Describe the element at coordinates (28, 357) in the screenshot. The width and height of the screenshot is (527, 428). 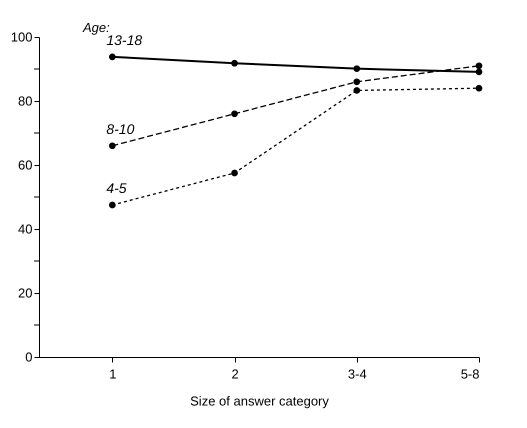
I see `y-tick-label: 0` at that location.